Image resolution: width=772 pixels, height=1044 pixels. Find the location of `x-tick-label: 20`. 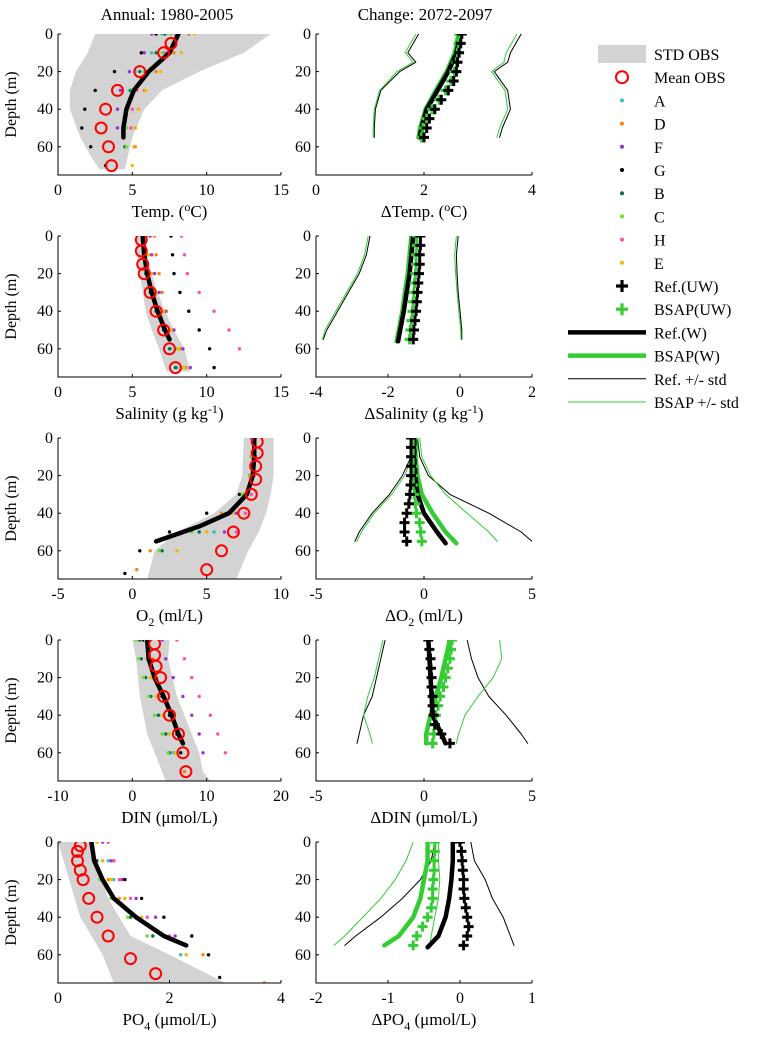

x-tick-label: 20 is located at coordinates (281, 796).